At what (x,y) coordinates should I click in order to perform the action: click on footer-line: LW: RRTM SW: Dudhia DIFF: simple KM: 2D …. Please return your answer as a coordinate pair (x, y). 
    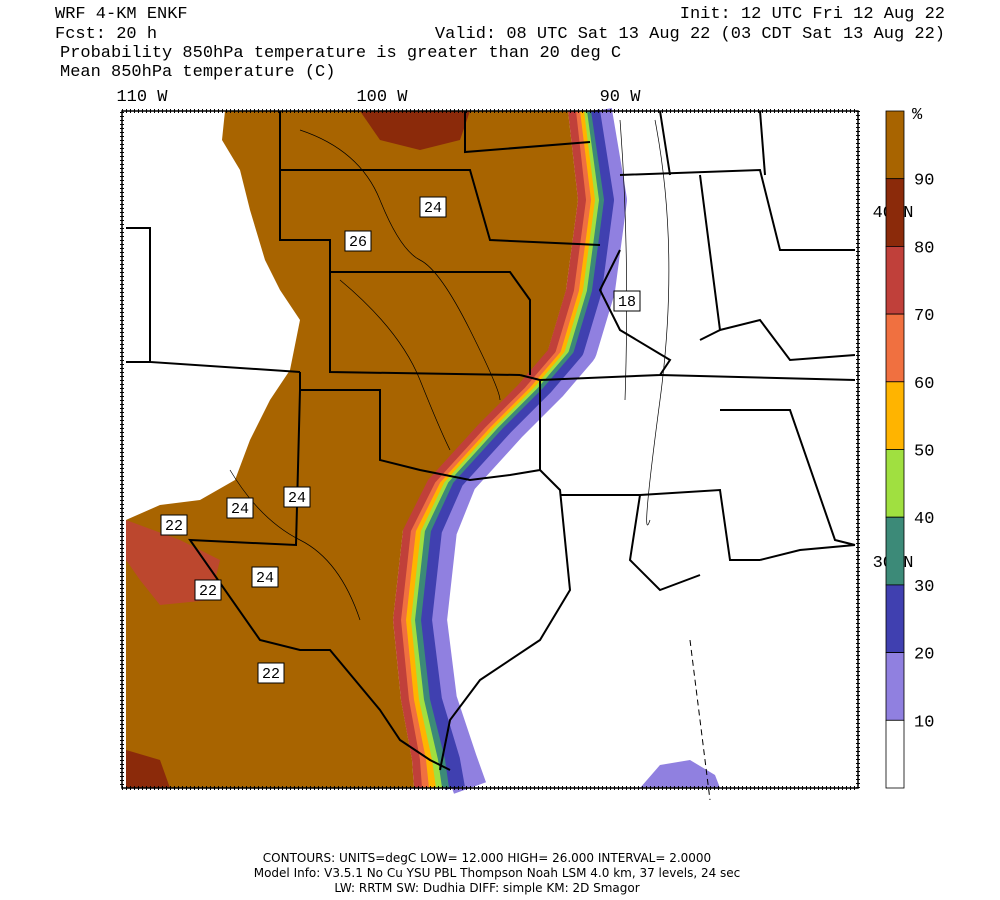
    Looking at the image, I should click on (486, 888).